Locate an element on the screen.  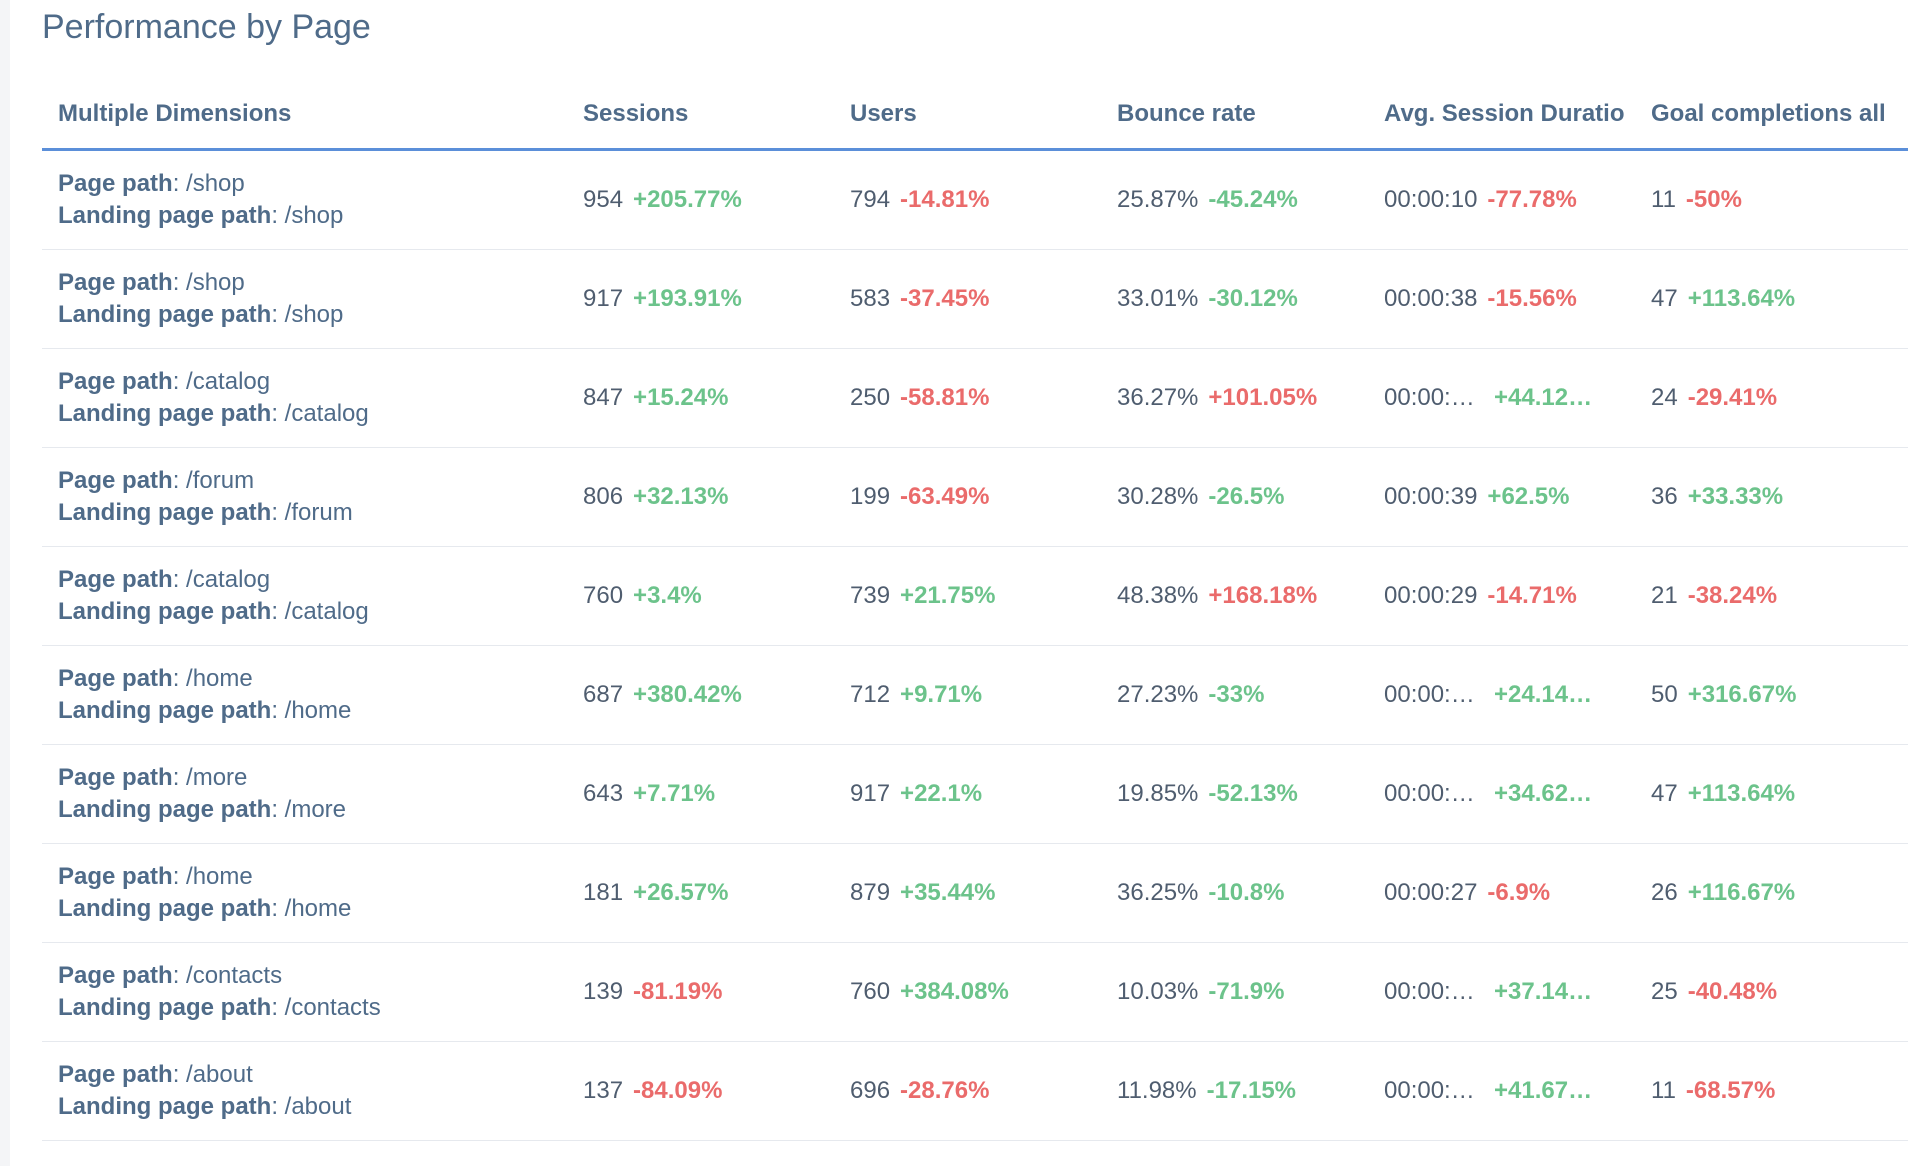
bounce-rate-value: 27.23% is located at coordinates (1158, 694).